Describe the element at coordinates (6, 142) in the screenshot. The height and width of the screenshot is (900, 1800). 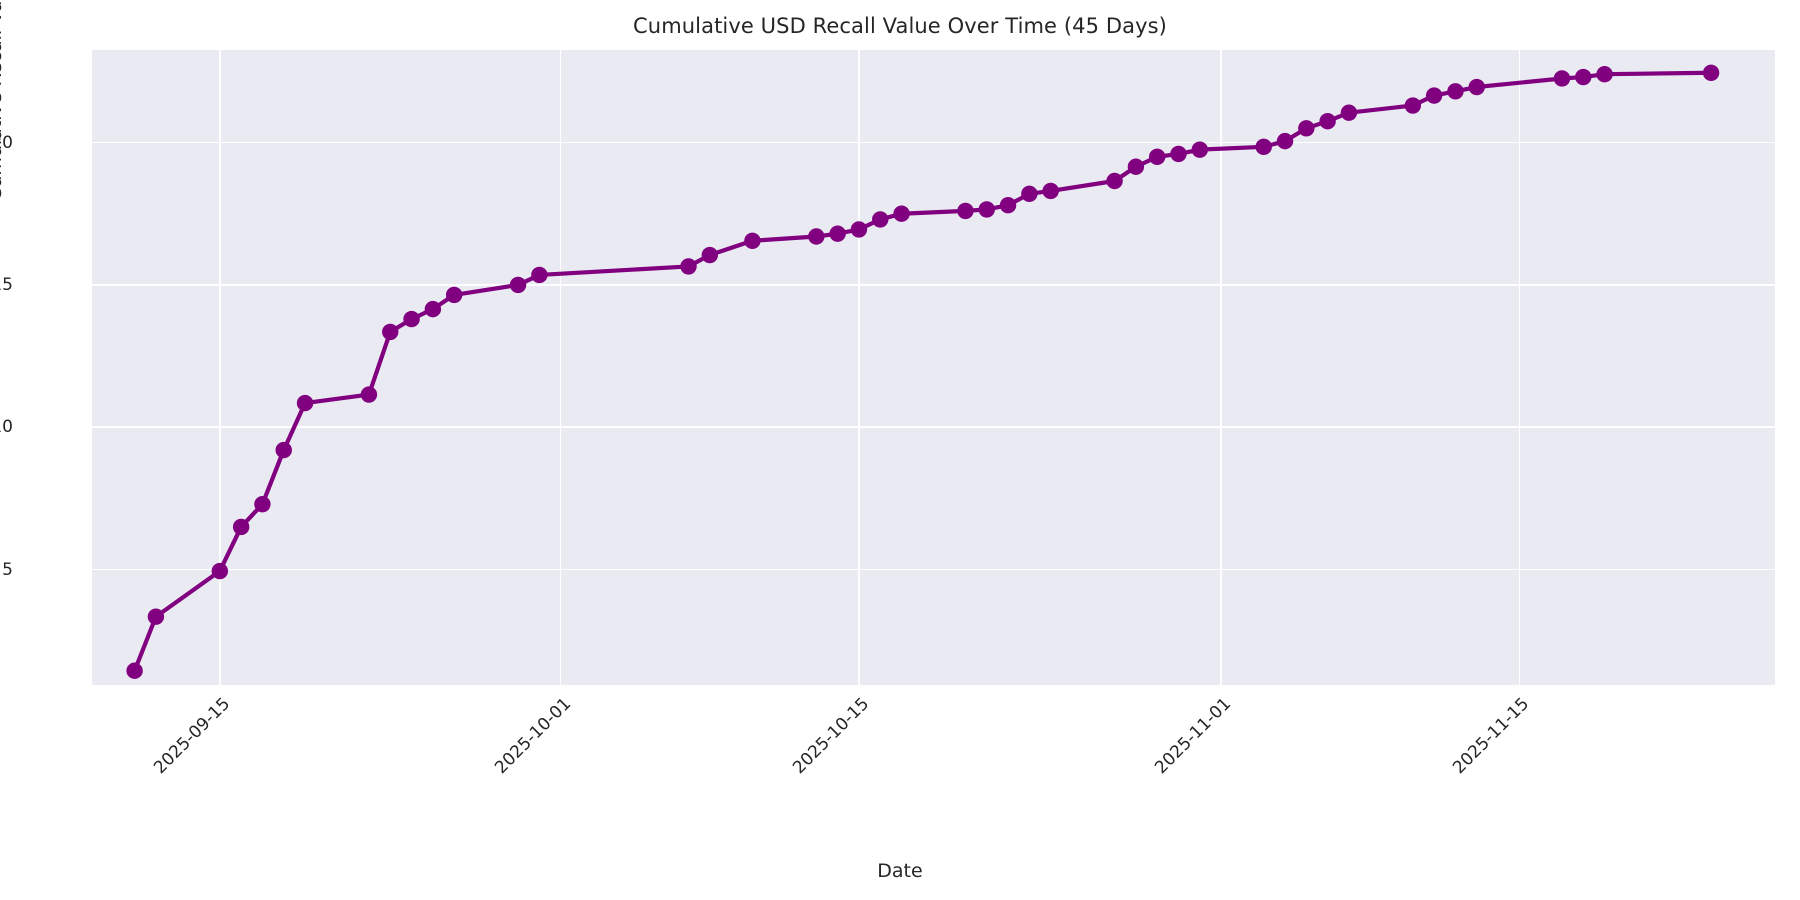
I see `y-tick-label: 20` at that location.